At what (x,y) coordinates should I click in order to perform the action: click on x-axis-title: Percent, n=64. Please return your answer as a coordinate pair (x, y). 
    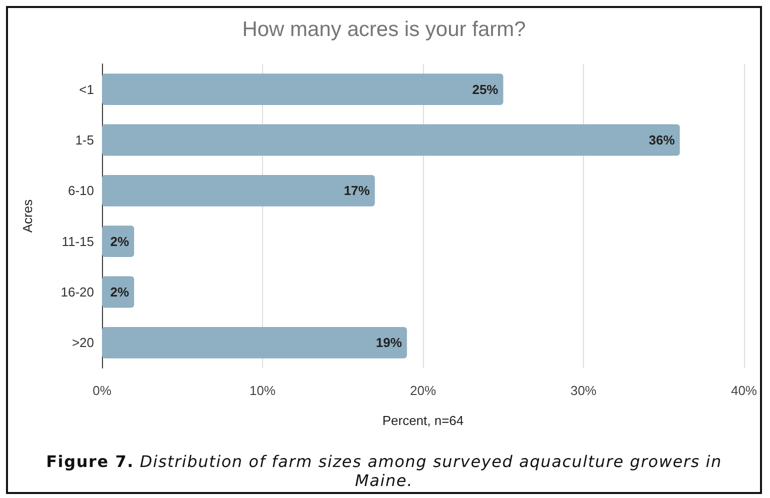
    Looking at the image, I should click on (423, 420).